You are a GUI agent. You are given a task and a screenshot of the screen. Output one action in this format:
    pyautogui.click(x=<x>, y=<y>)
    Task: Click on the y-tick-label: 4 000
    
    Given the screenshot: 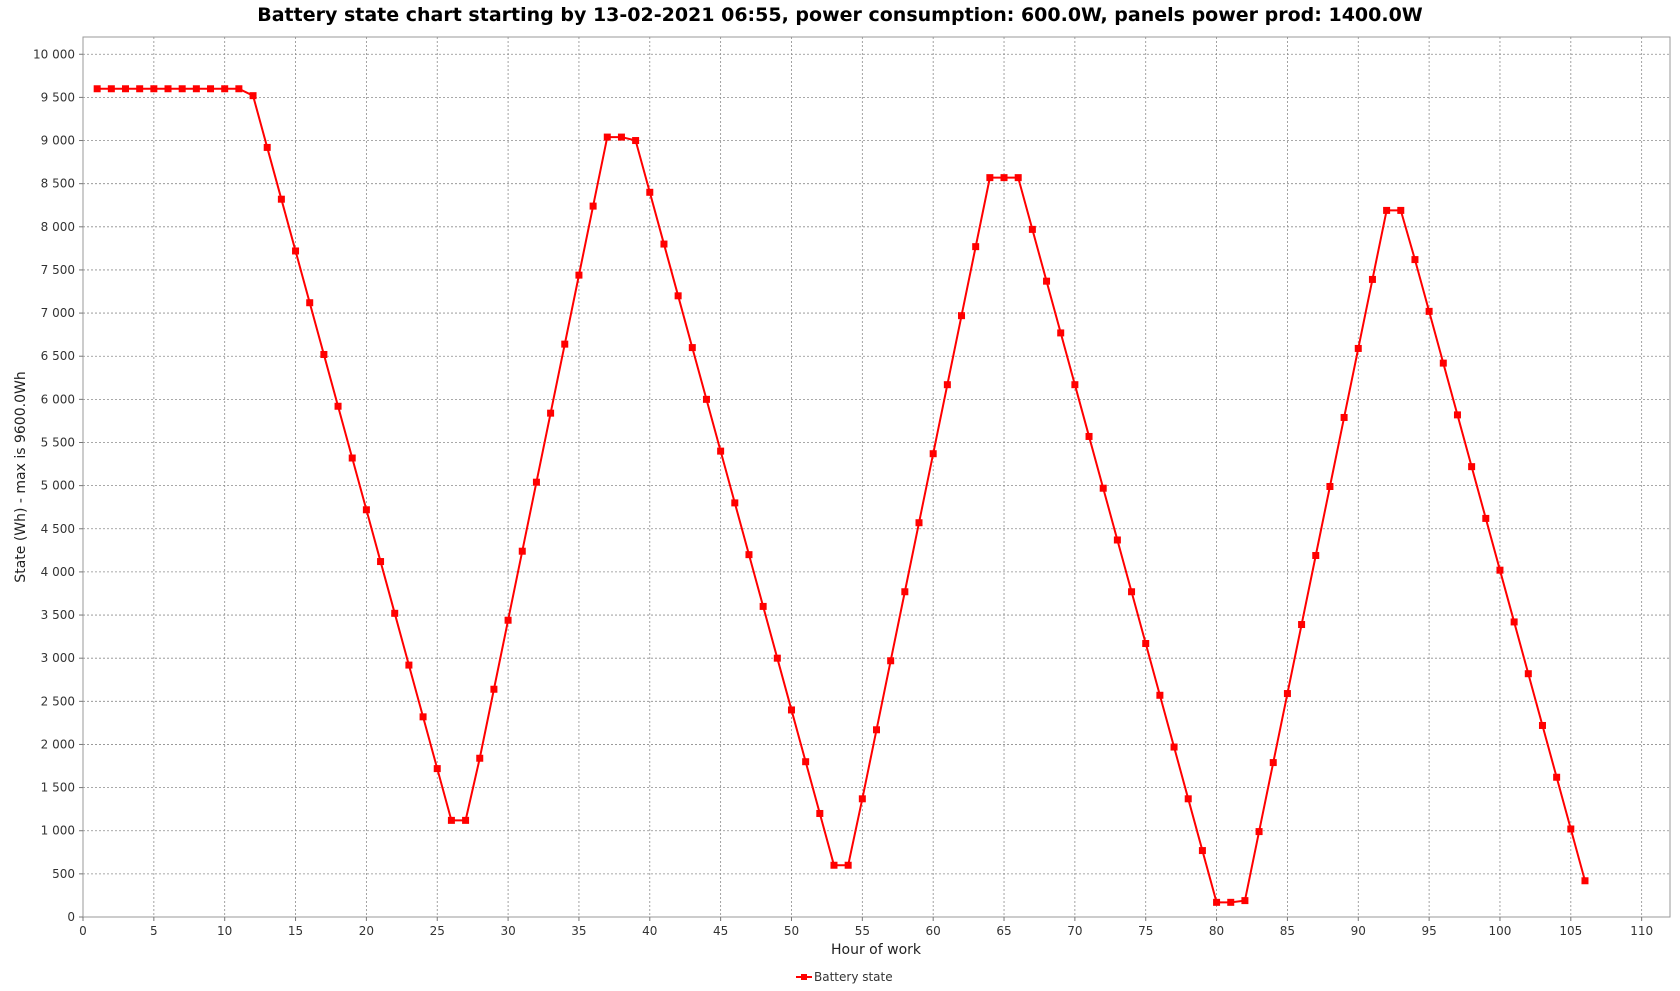 What is the action you would take?
    pyautogui.click(x=58, y=572)
    